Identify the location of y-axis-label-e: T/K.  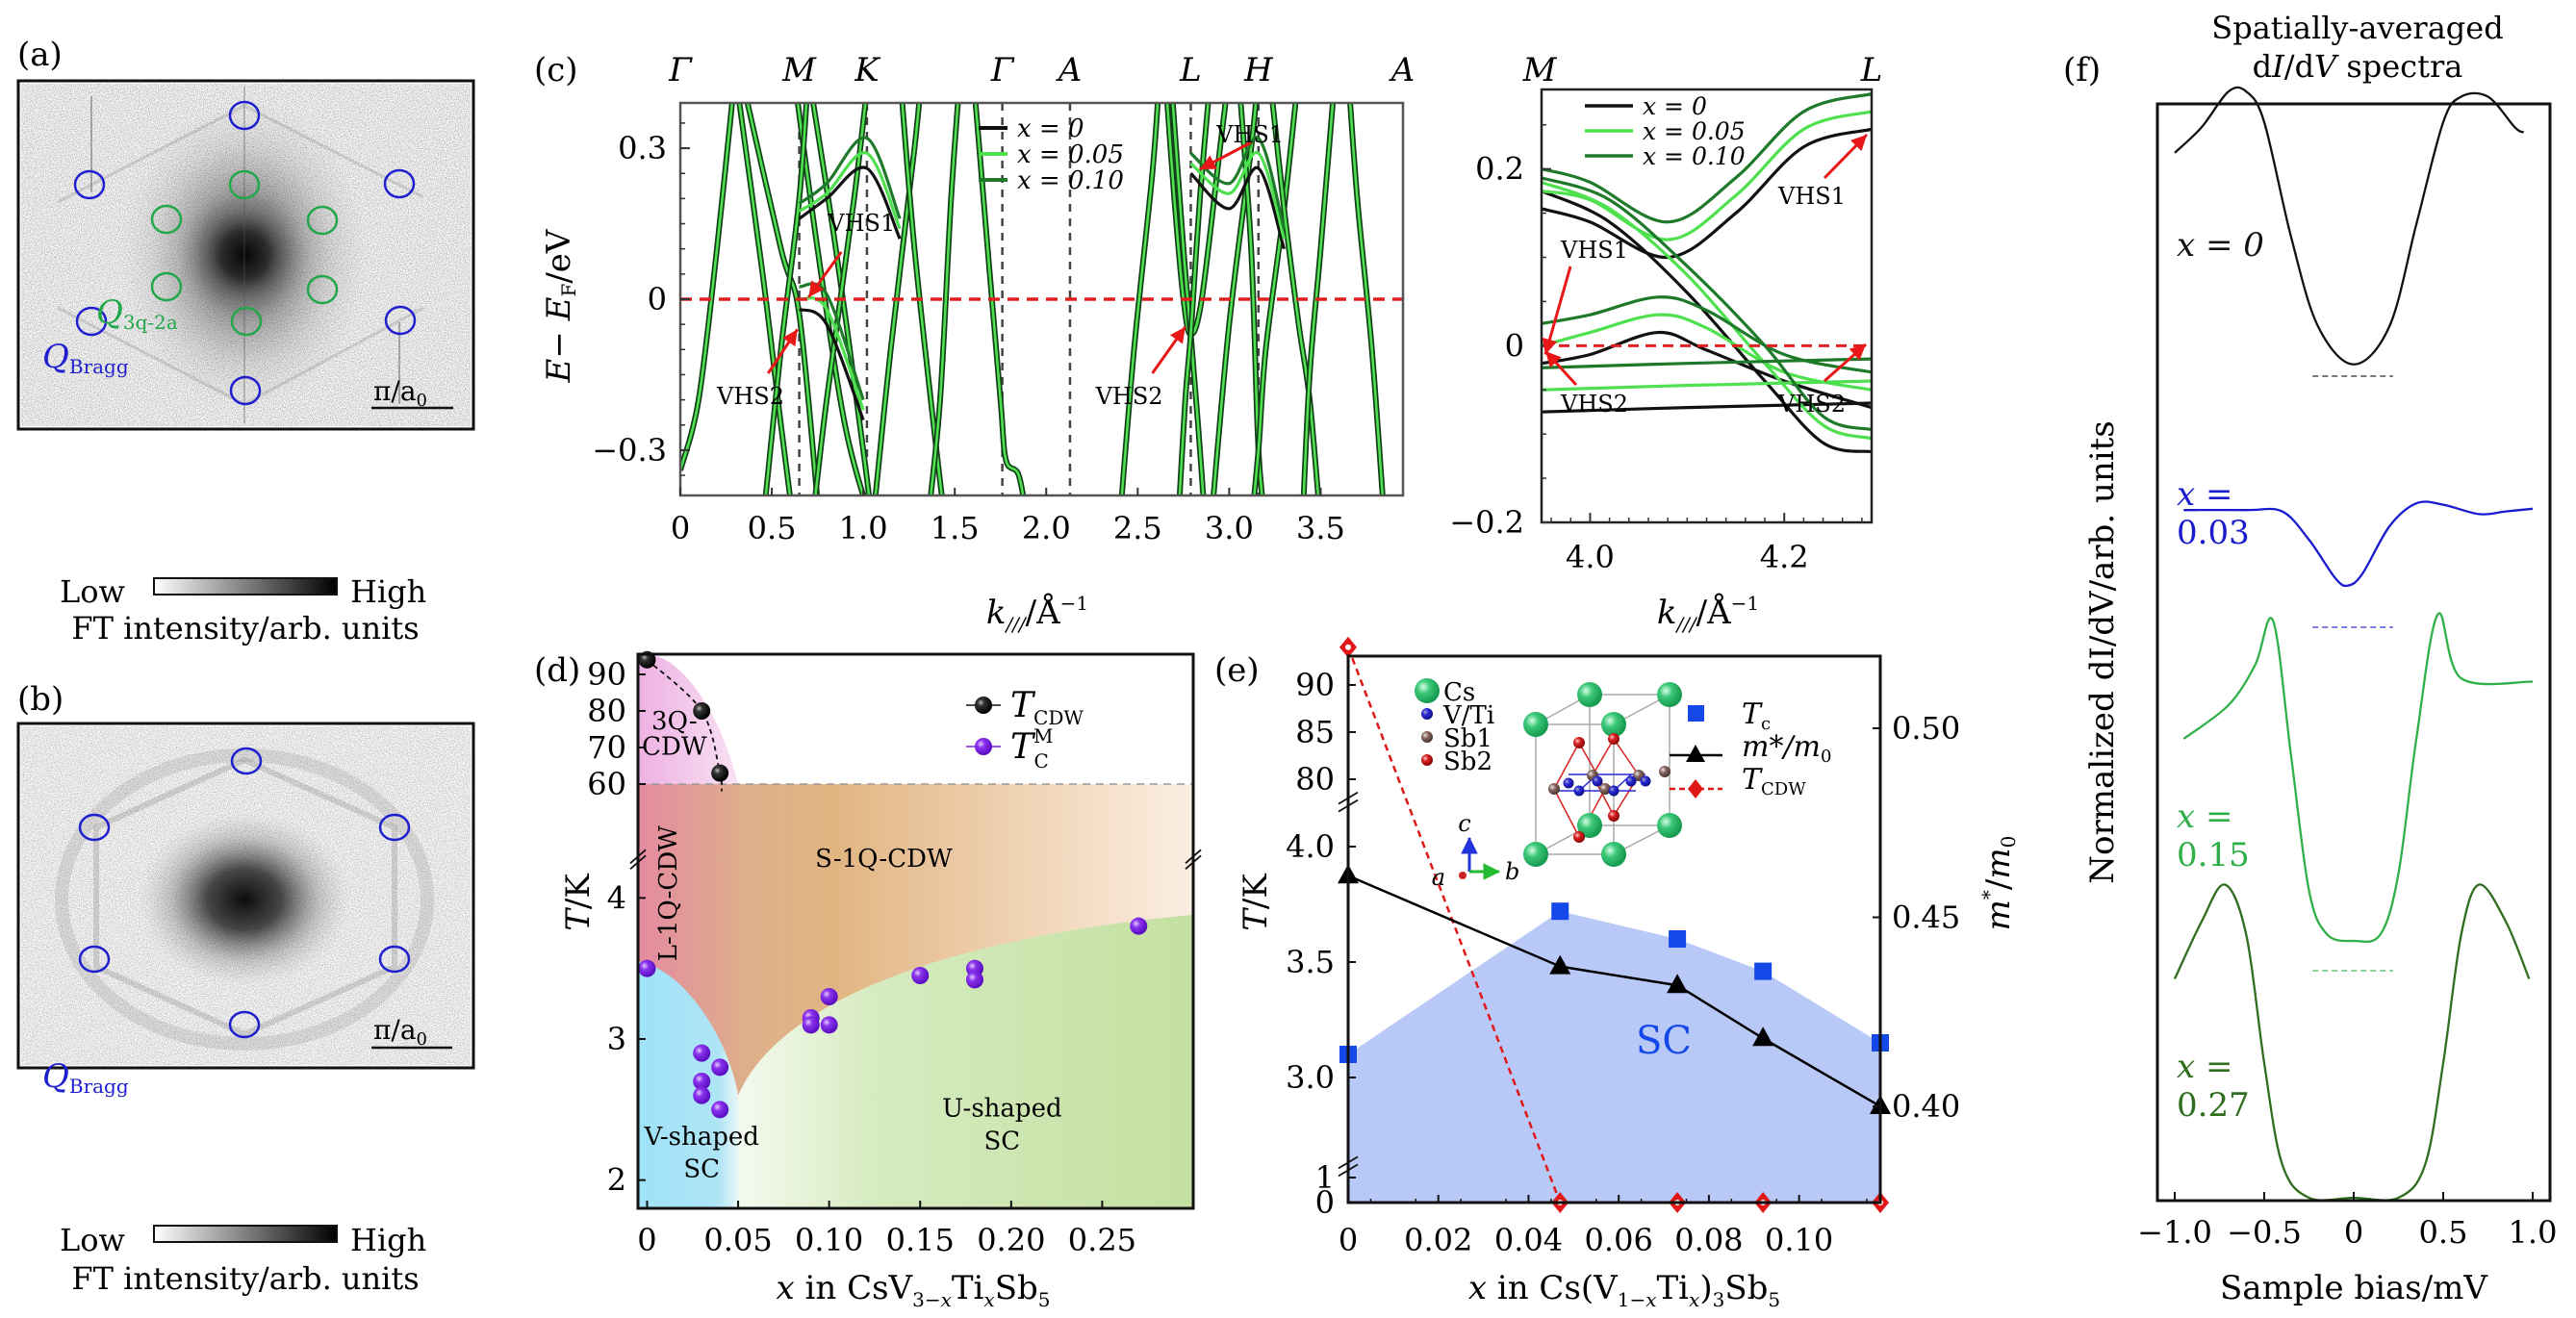
(1256, 902).